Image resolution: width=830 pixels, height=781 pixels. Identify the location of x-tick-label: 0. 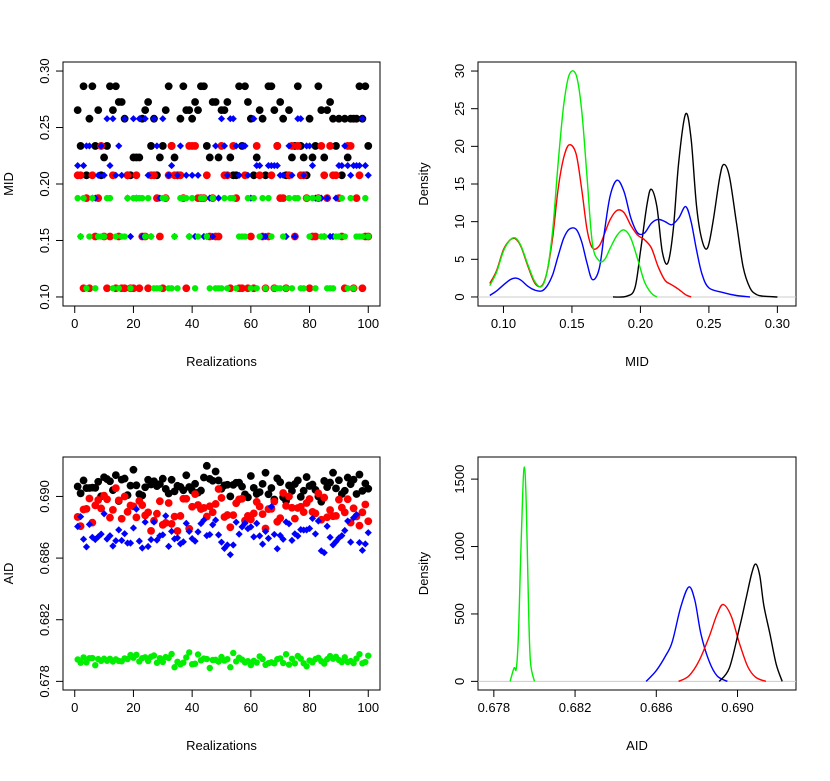
(74, 707).